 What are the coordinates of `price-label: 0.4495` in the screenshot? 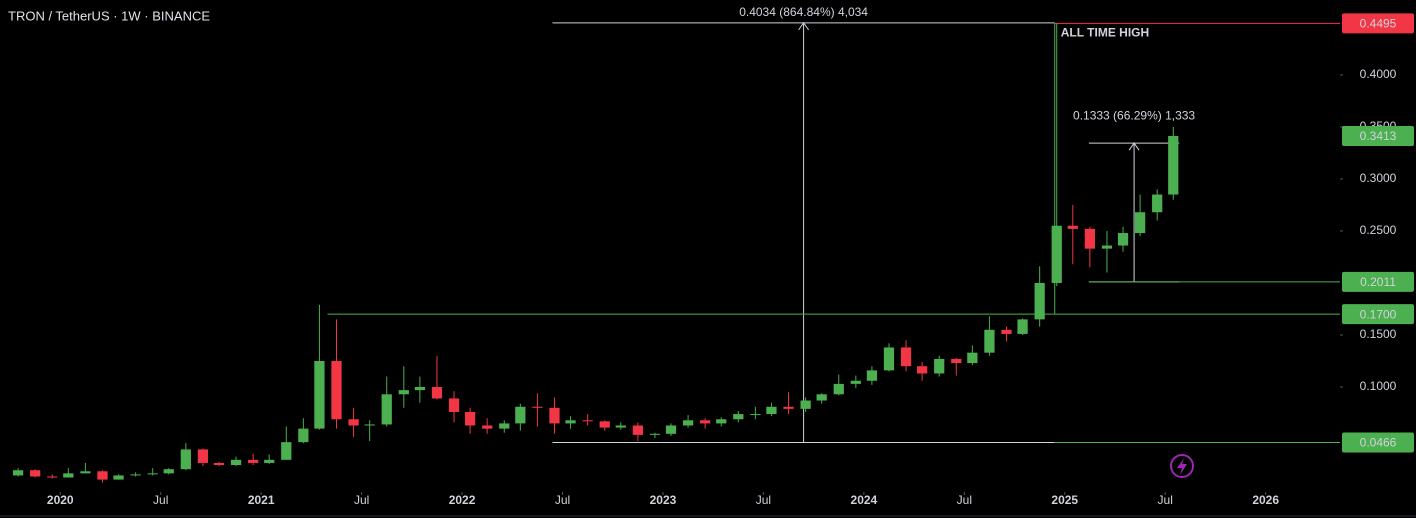 It's located at (1378, 24).